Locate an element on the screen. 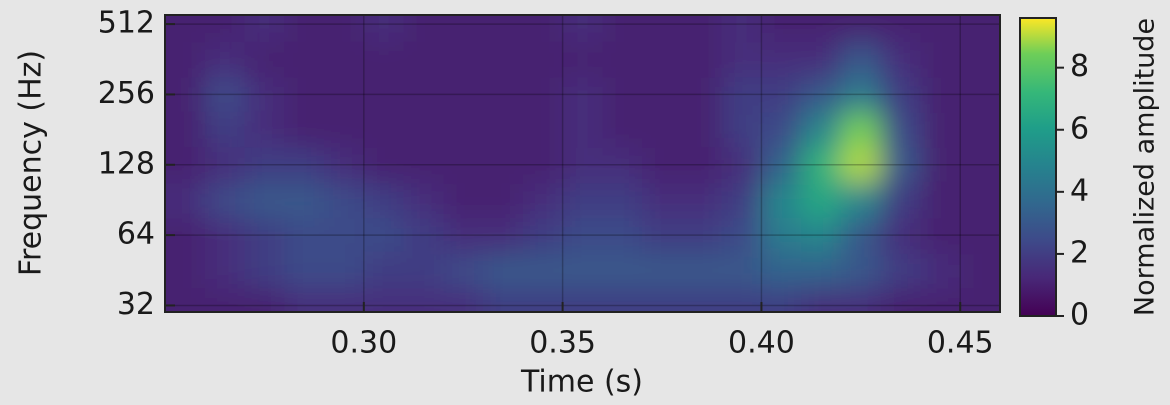 This screenshot has height=405, width=1170. x-tick-label: 0.35 is located at coordinates (562, 343).